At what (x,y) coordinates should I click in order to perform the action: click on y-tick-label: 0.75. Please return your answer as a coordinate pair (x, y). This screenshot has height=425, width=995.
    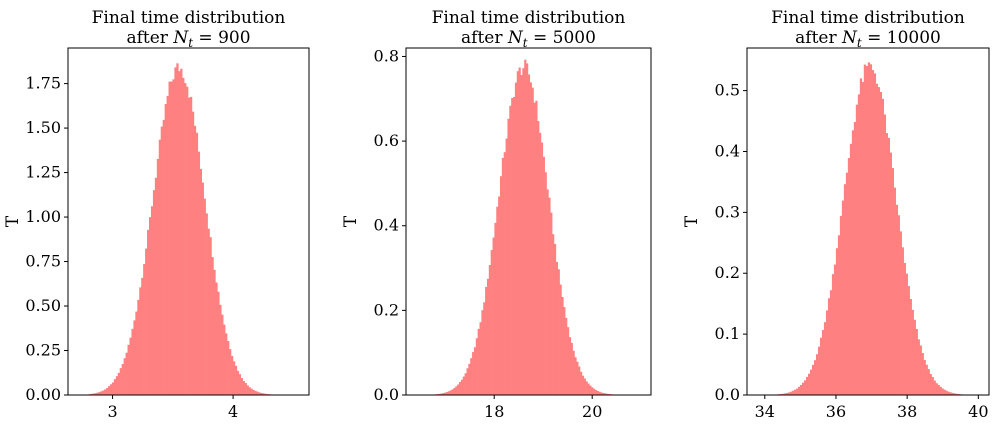
    Looking at the image, I should click on (43, 261).